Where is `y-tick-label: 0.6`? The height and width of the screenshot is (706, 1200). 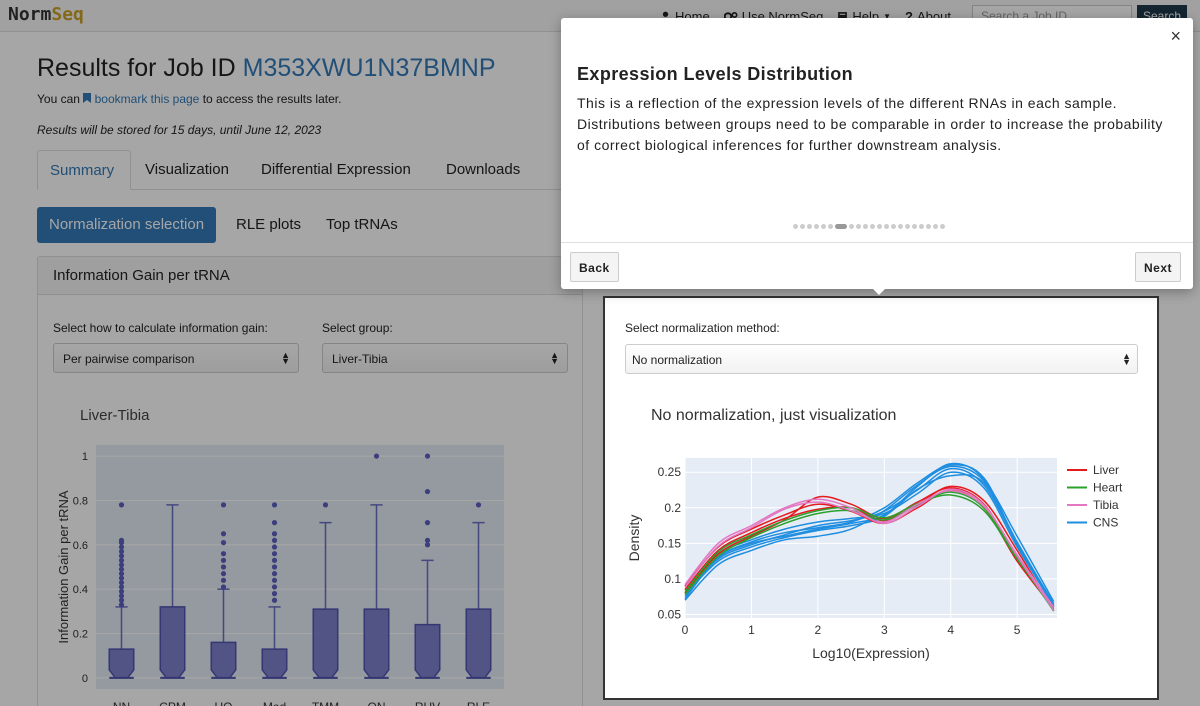
y-tick-label: 0.6 is located at coordinates (80, 546).